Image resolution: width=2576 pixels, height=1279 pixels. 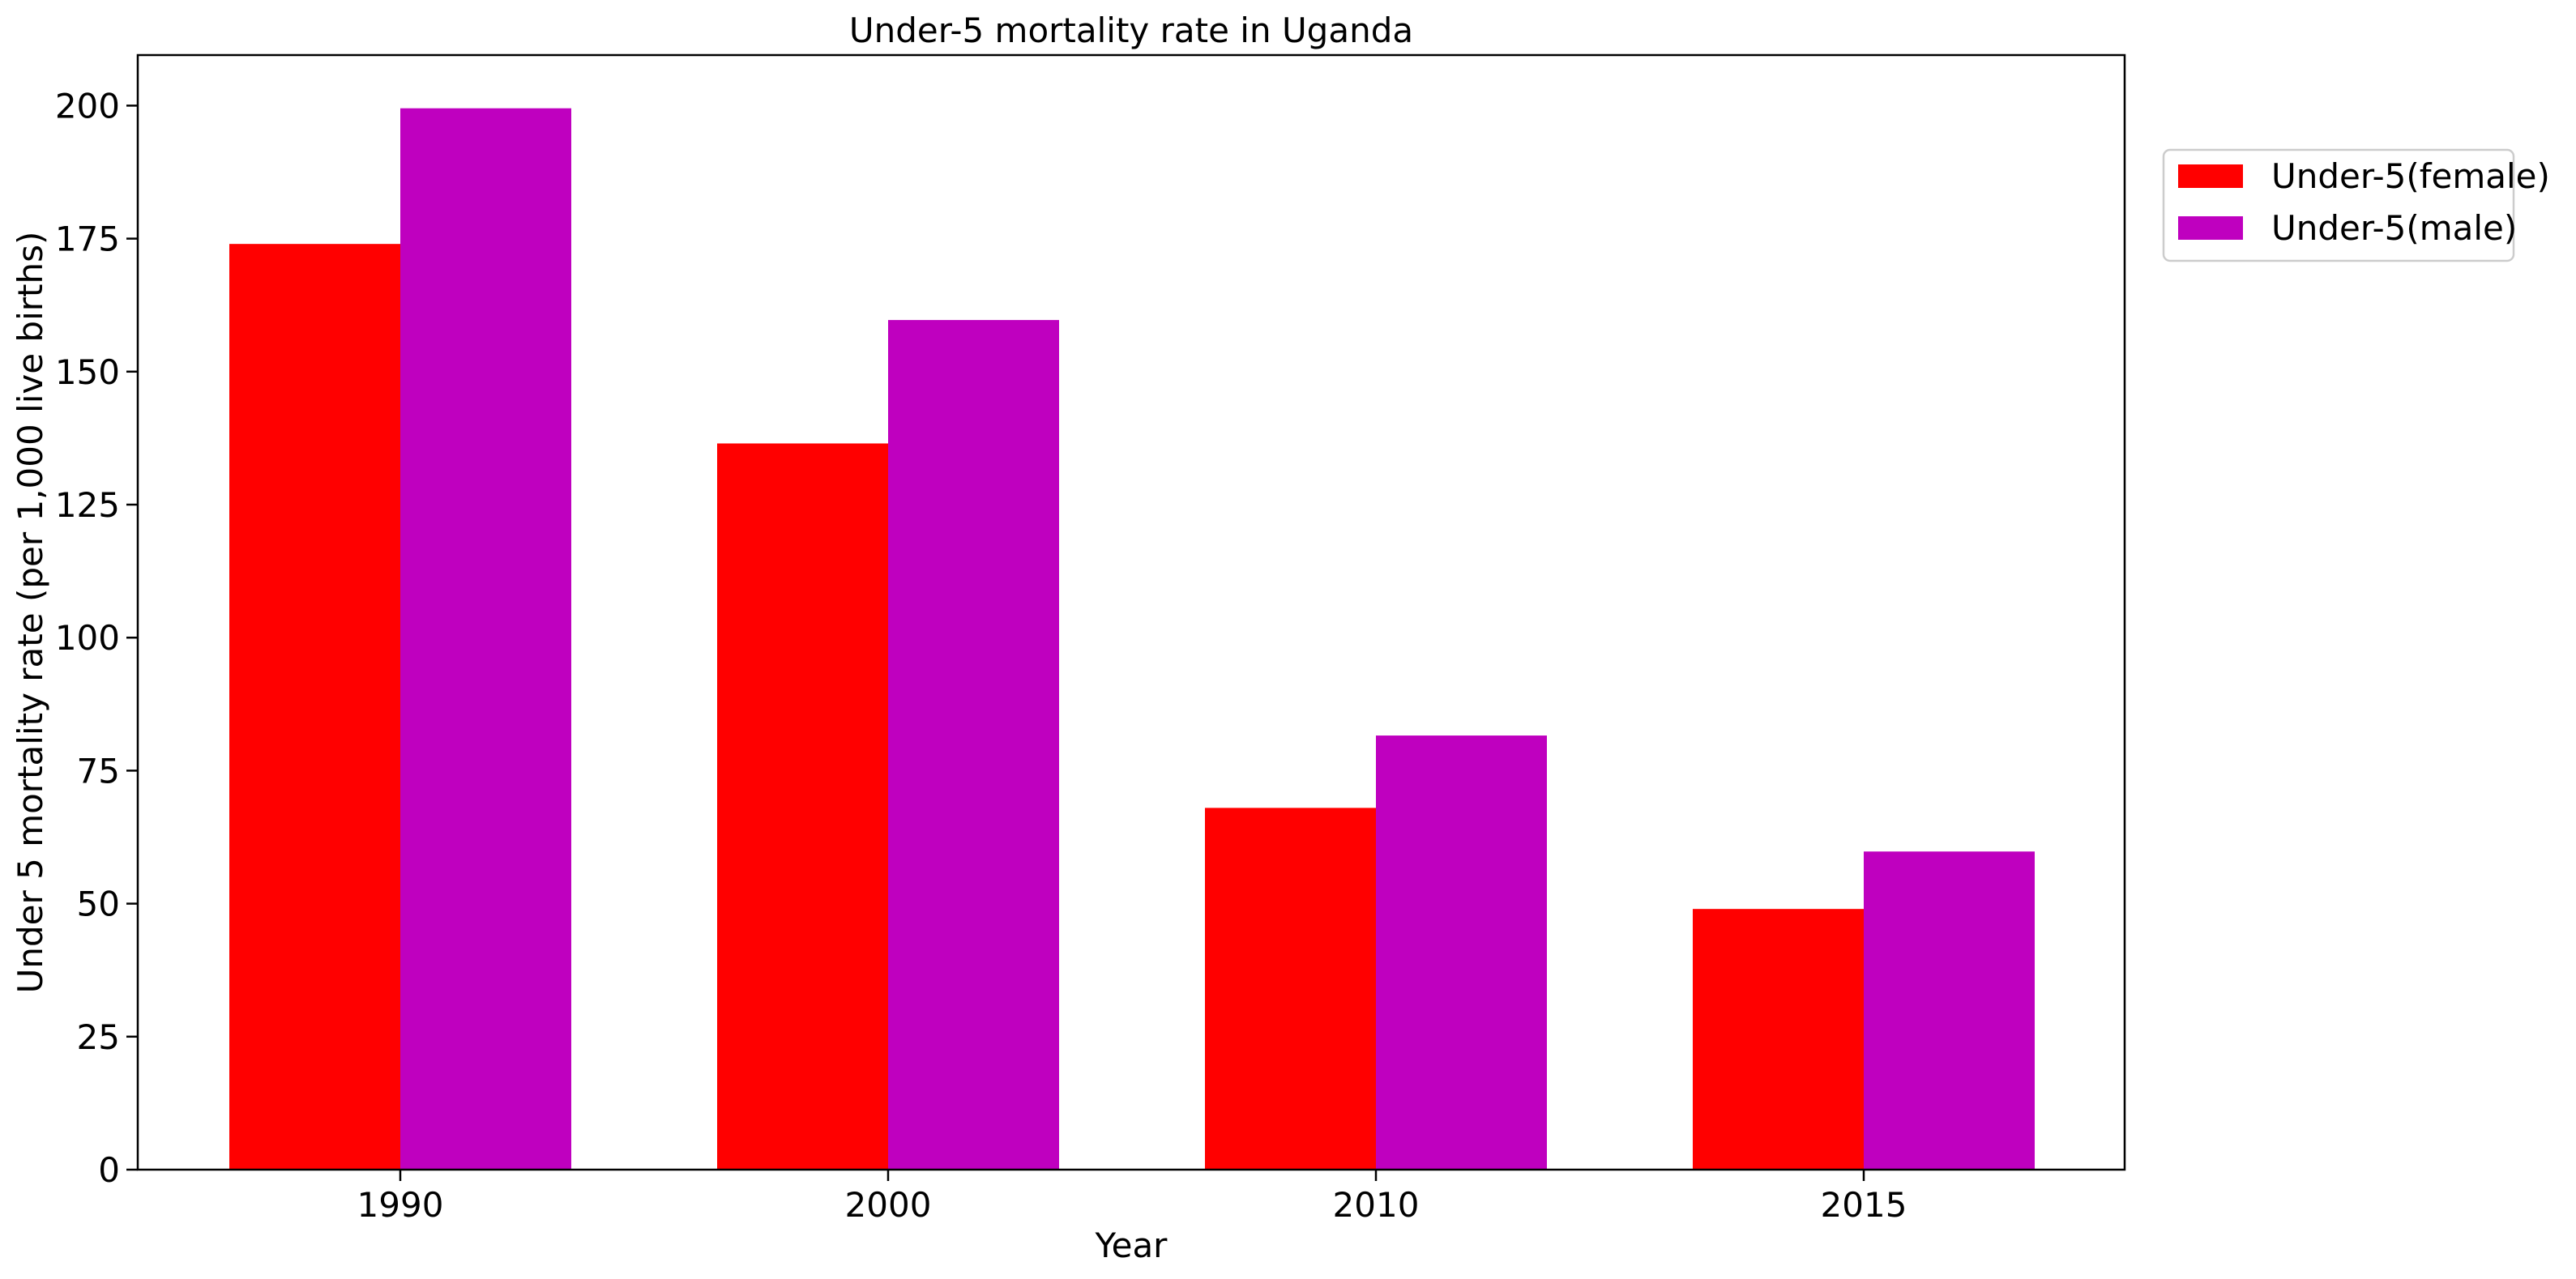 I want to click on y-tick-label: 50, so click(x=98, y=904).